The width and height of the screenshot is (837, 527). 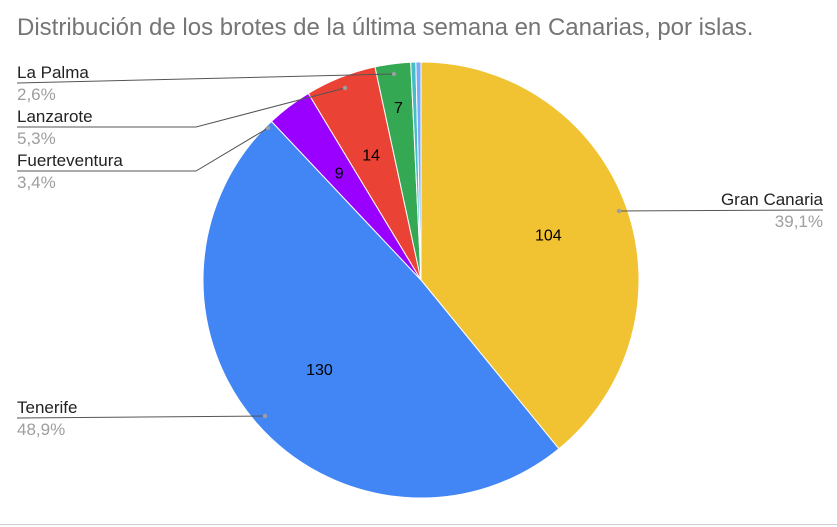 What do you see at coordinates (36, 138) in the screenshot?
I see `slice-percent-lanzarote: 5,3%` at bounding box center [36, 138].